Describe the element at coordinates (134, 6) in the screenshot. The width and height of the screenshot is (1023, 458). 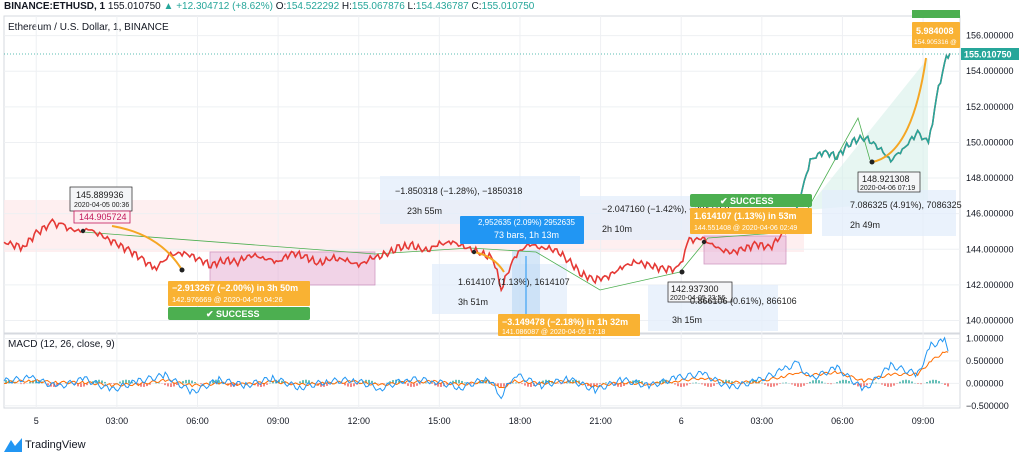
I see `last-price: 155.010750` at that location.